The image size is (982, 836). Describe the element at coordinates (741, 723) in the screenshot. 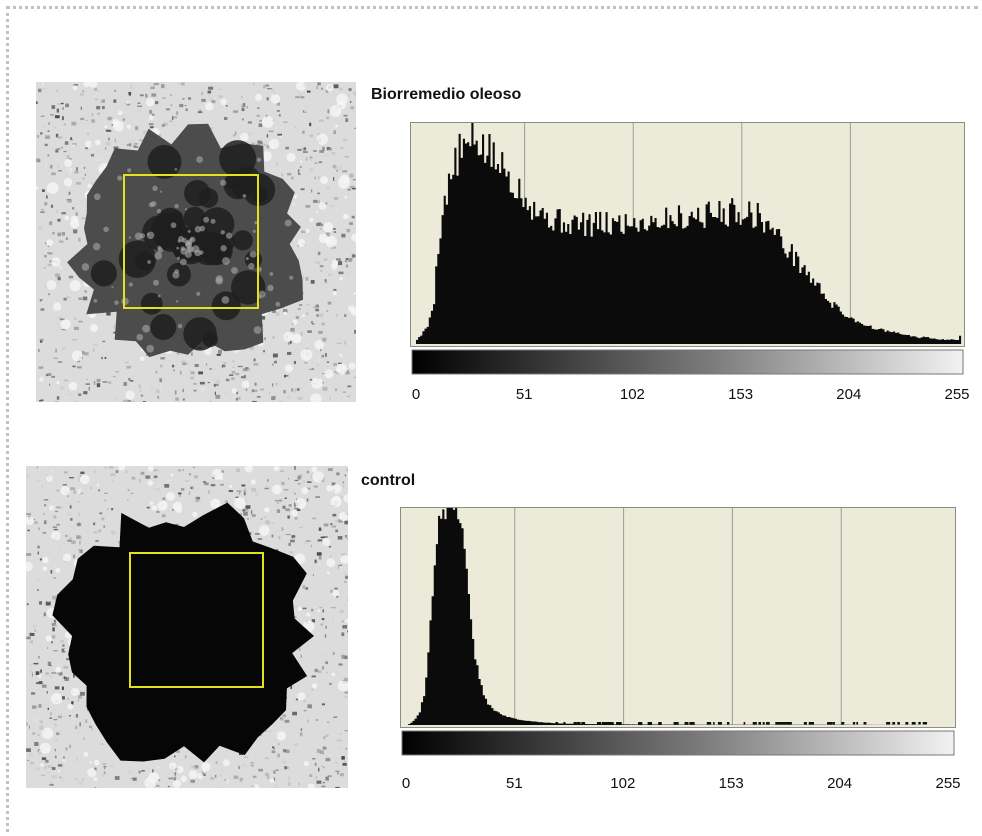

I see `histogram-tail-specks` at that location.